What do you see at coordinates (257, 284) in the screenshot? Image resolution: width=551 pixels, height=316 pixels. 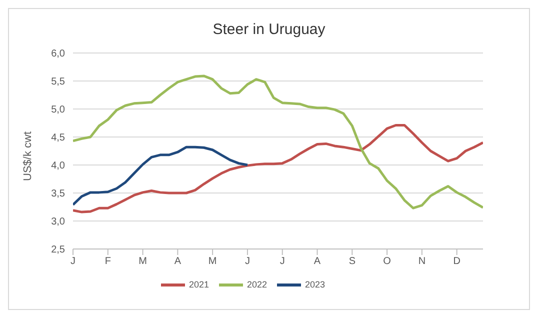 I see `legend-label: 2022` at bounding box center [257, 284].